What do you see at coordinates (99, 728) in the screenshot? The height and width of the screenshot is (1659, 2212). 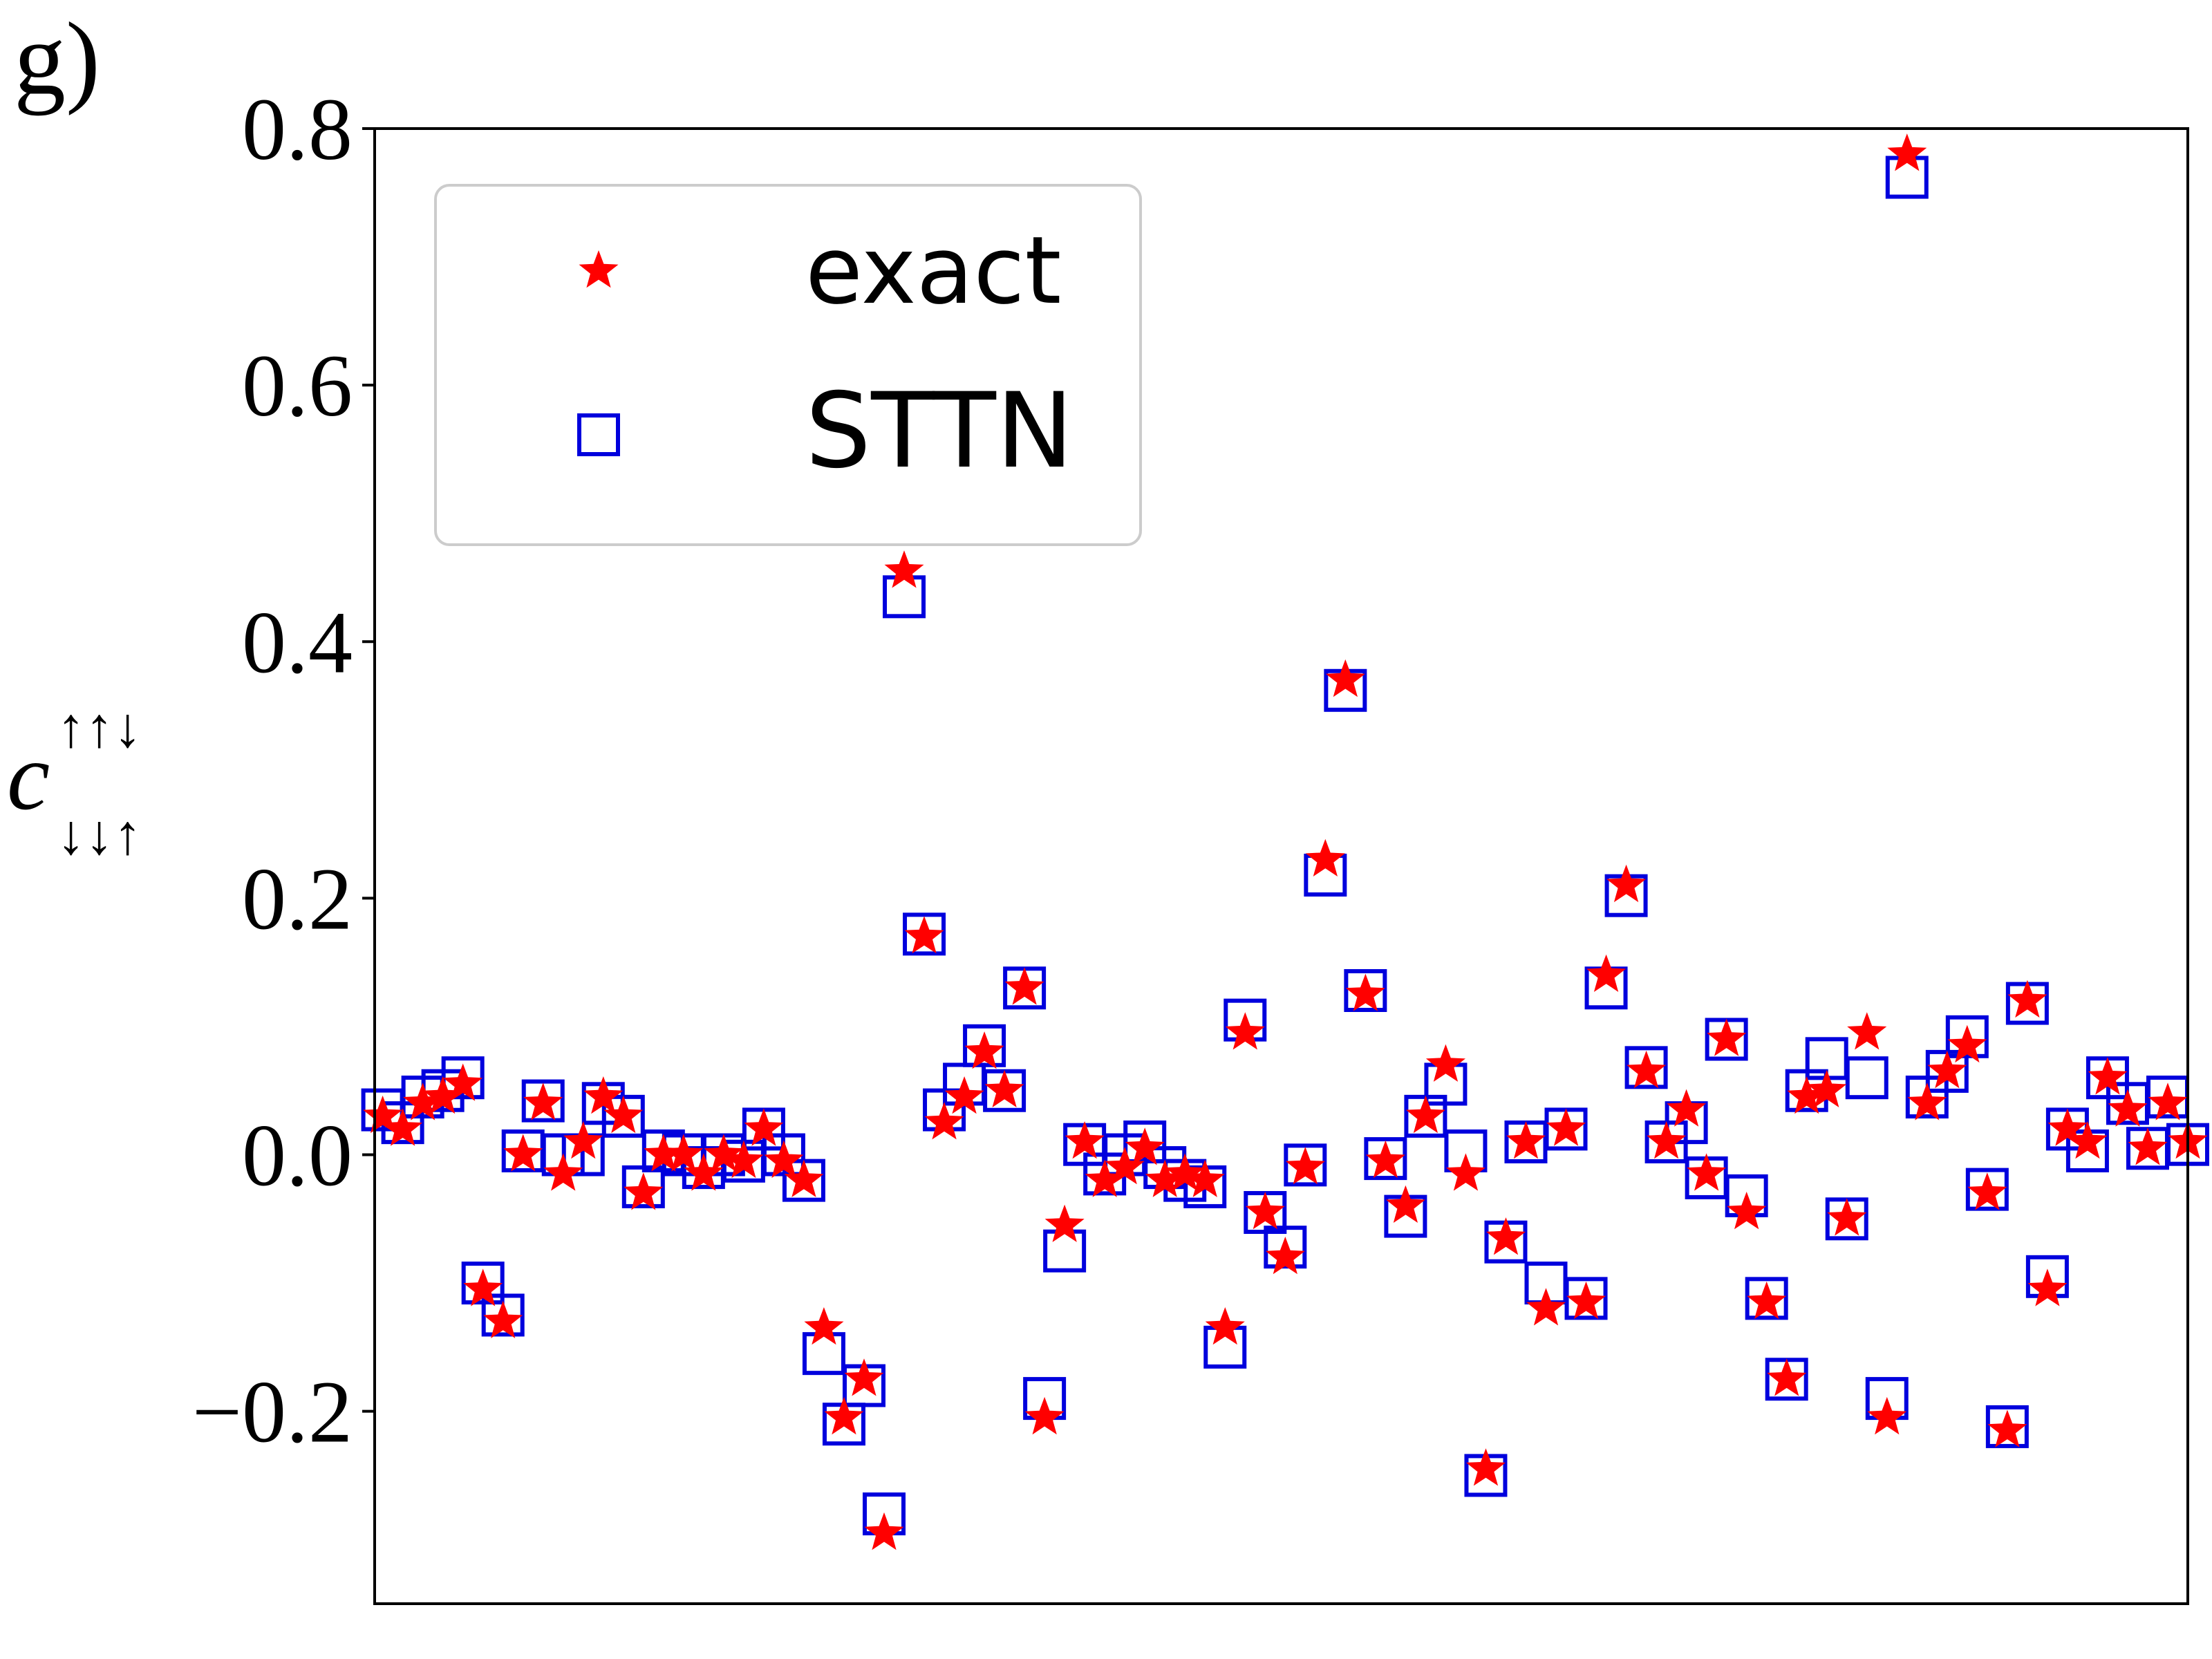 I see `y-label-sup: ↑↑↓` at bounding box center [99, 728].